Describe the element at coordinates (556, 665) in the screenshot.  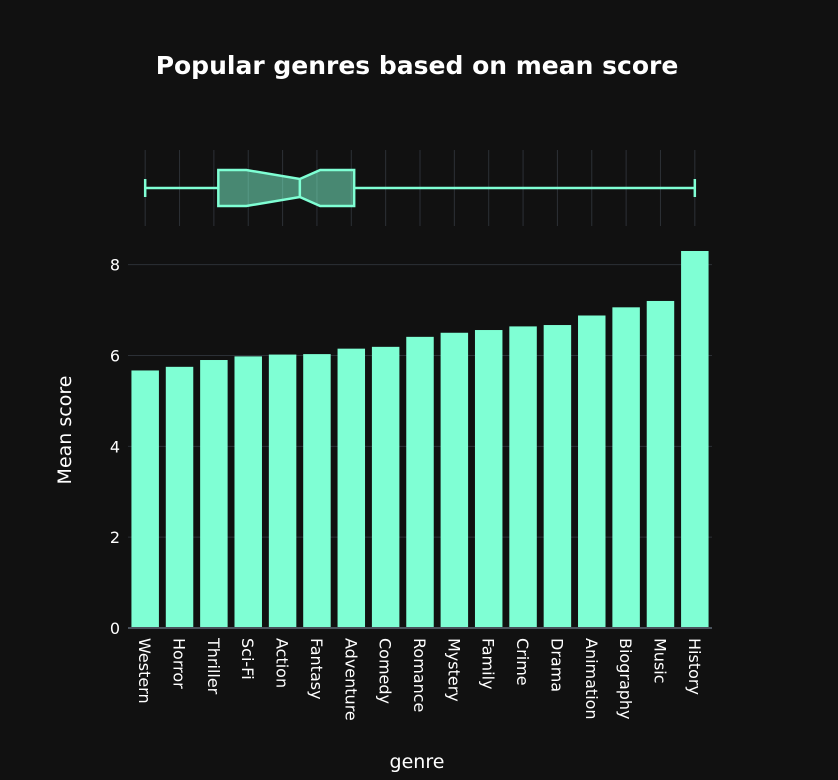
I see `x-tick-label: Drama` at that location.